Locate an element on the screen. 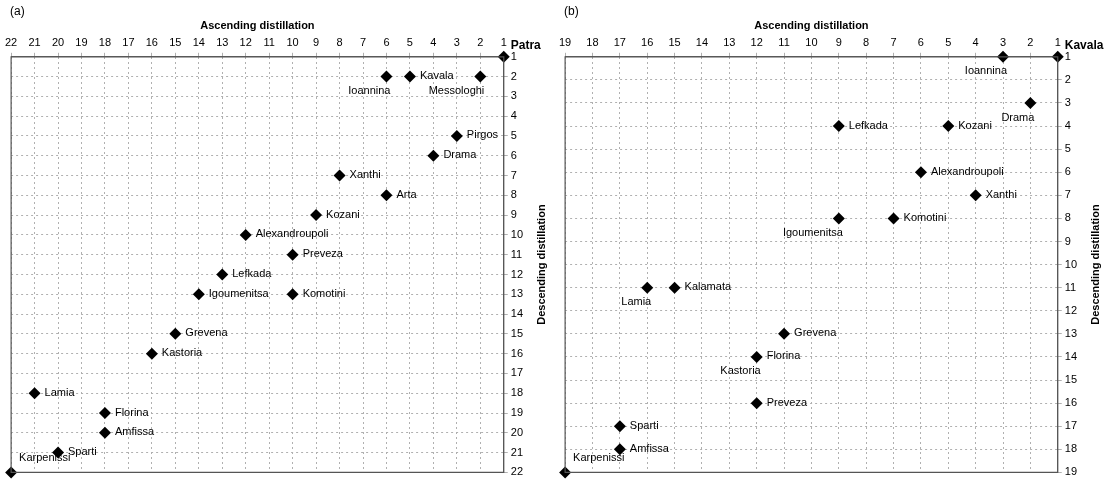  chart-title: (b) is located at coordinates (571, 10).